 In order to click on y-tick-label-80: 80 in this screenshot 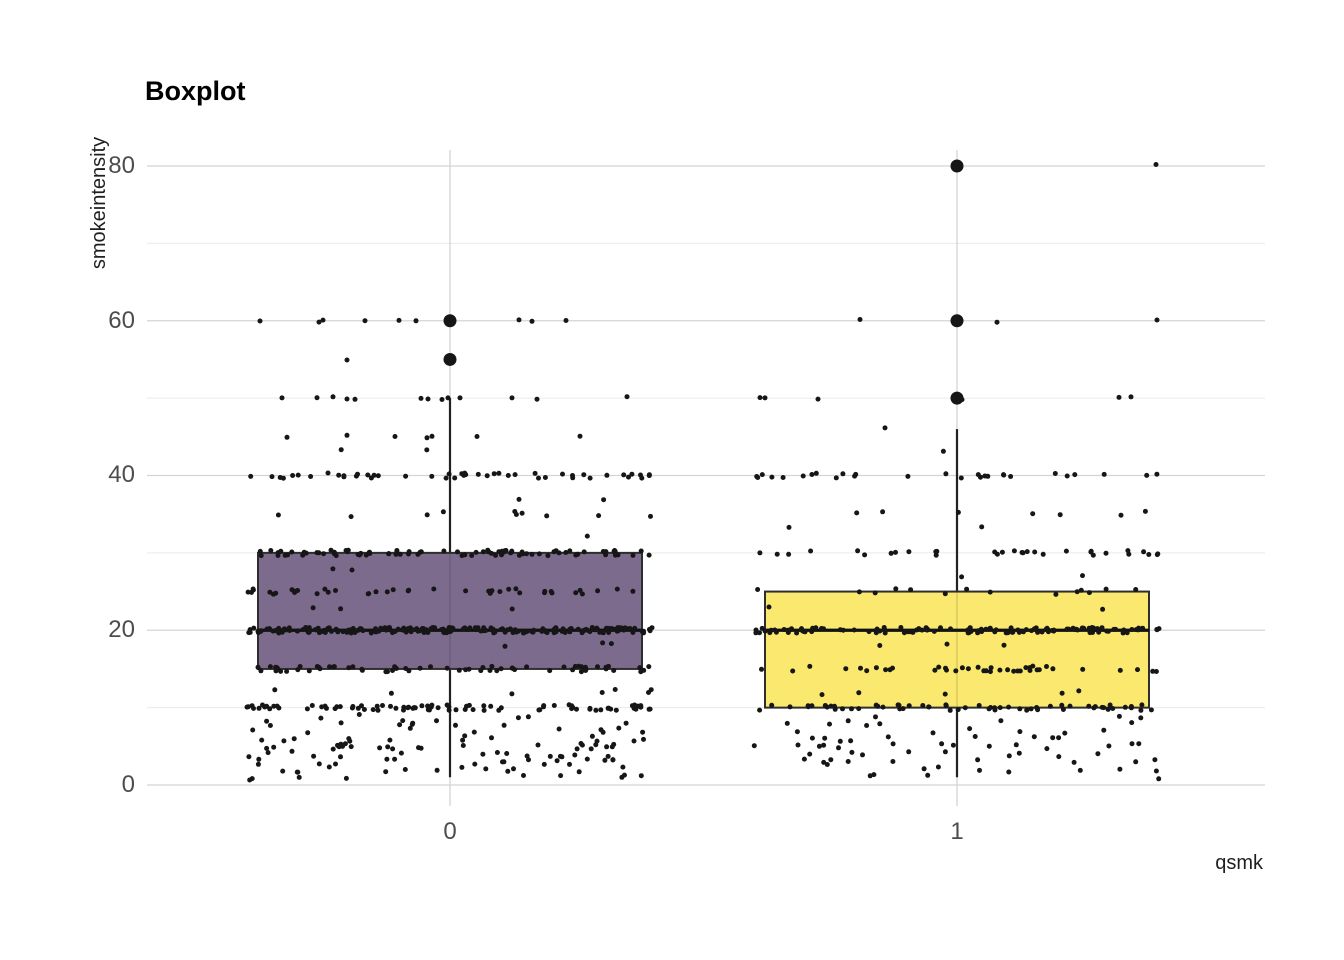, I will do `click(121, 165)`.